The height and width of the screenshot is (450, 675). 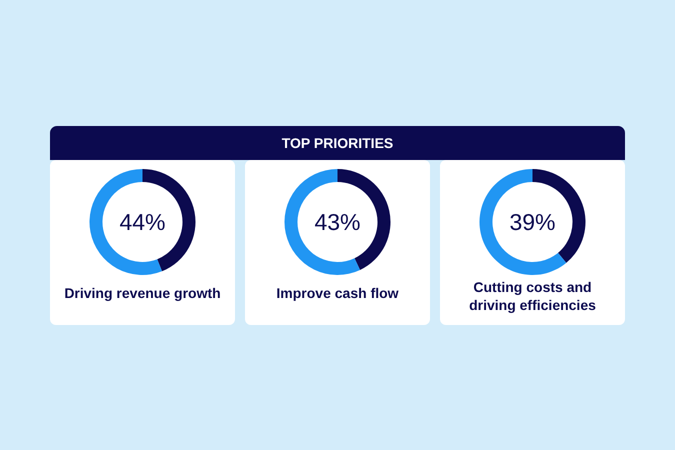 I want to click on text: Improve cash flow, so click(x=337, y=293).